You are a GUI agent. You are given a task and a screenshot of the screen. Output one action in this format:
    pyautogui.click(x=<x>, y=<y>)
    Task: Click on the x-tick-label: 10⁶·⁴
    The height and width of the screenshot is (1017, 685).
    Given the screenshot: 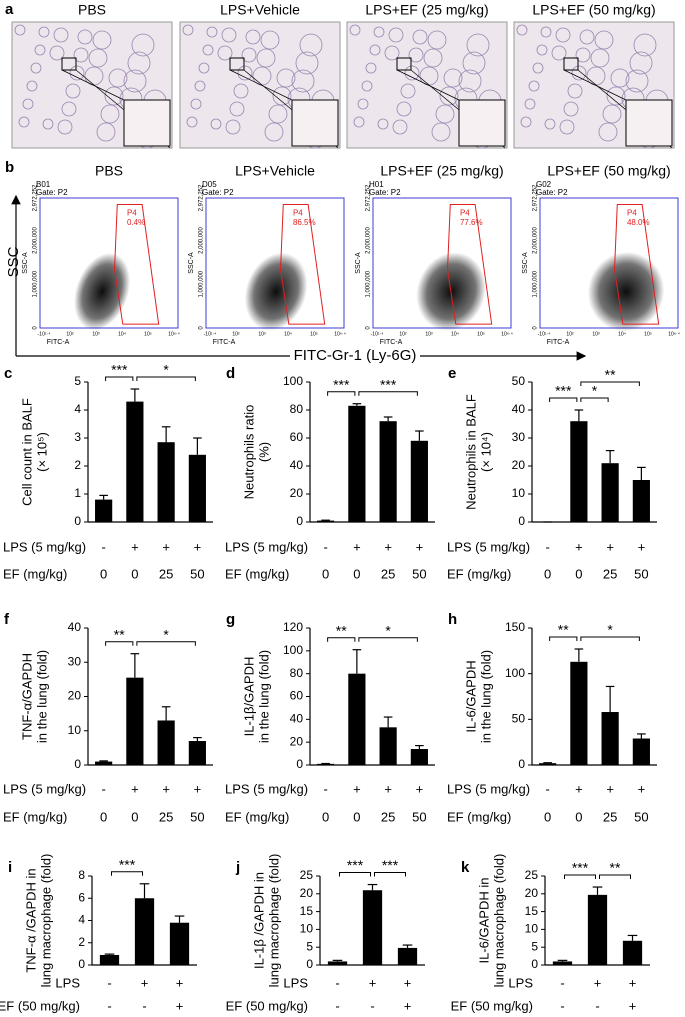 What is the action you would take?
    pyautogui.click(x=673, y=334)
    